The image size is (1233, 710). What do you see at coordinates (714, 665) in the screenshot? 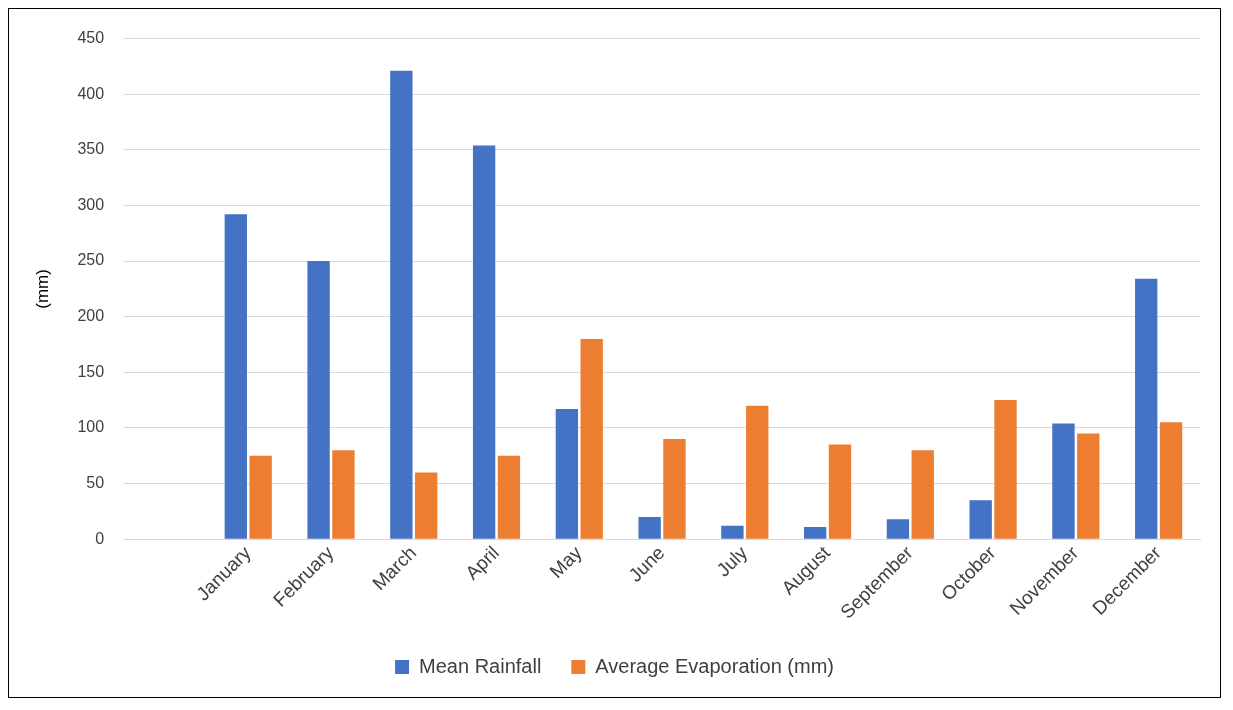
I see `legend-label: Average Evaporation (mm)` at bounding box center [714, 665].